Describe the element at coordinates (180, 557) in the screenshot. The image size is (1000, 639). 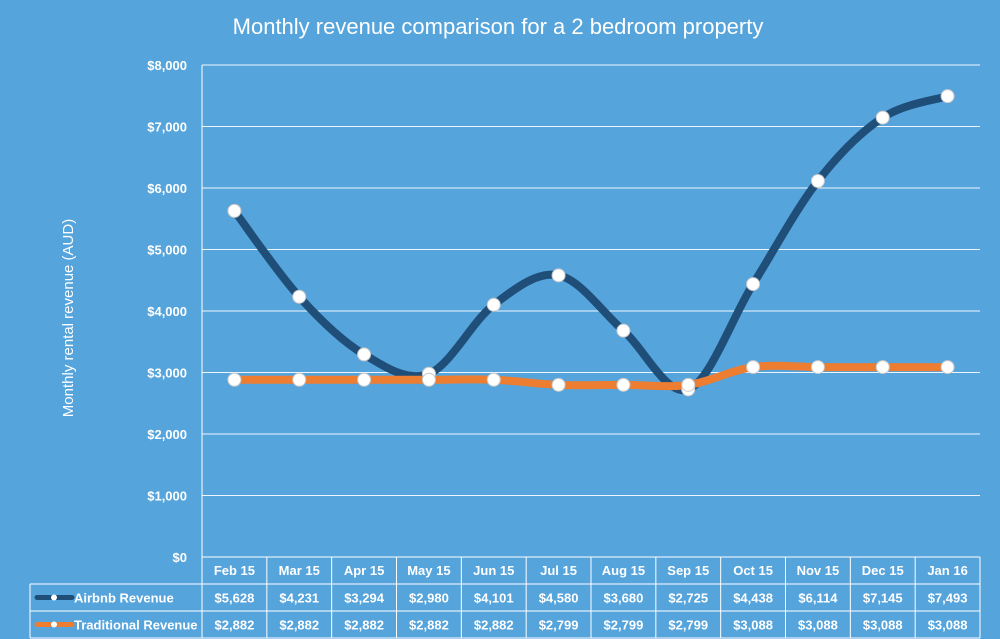
I see `y-tick-label: $0` at that location.